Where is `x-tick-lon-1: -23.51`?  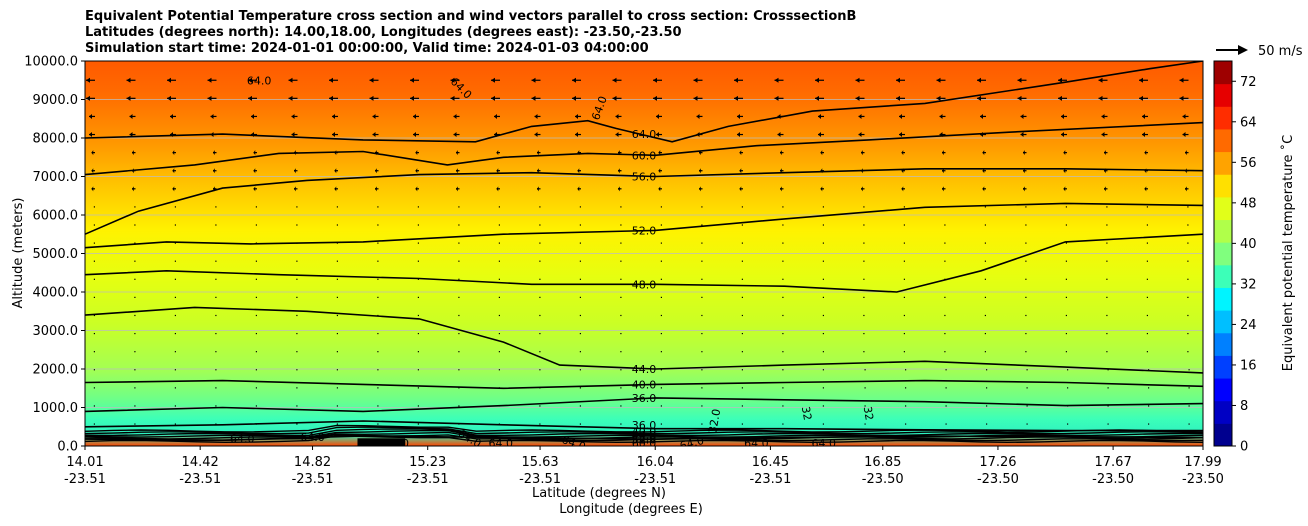
x-tick-lon-1: -23.51 is located at coordinates (200, 479).